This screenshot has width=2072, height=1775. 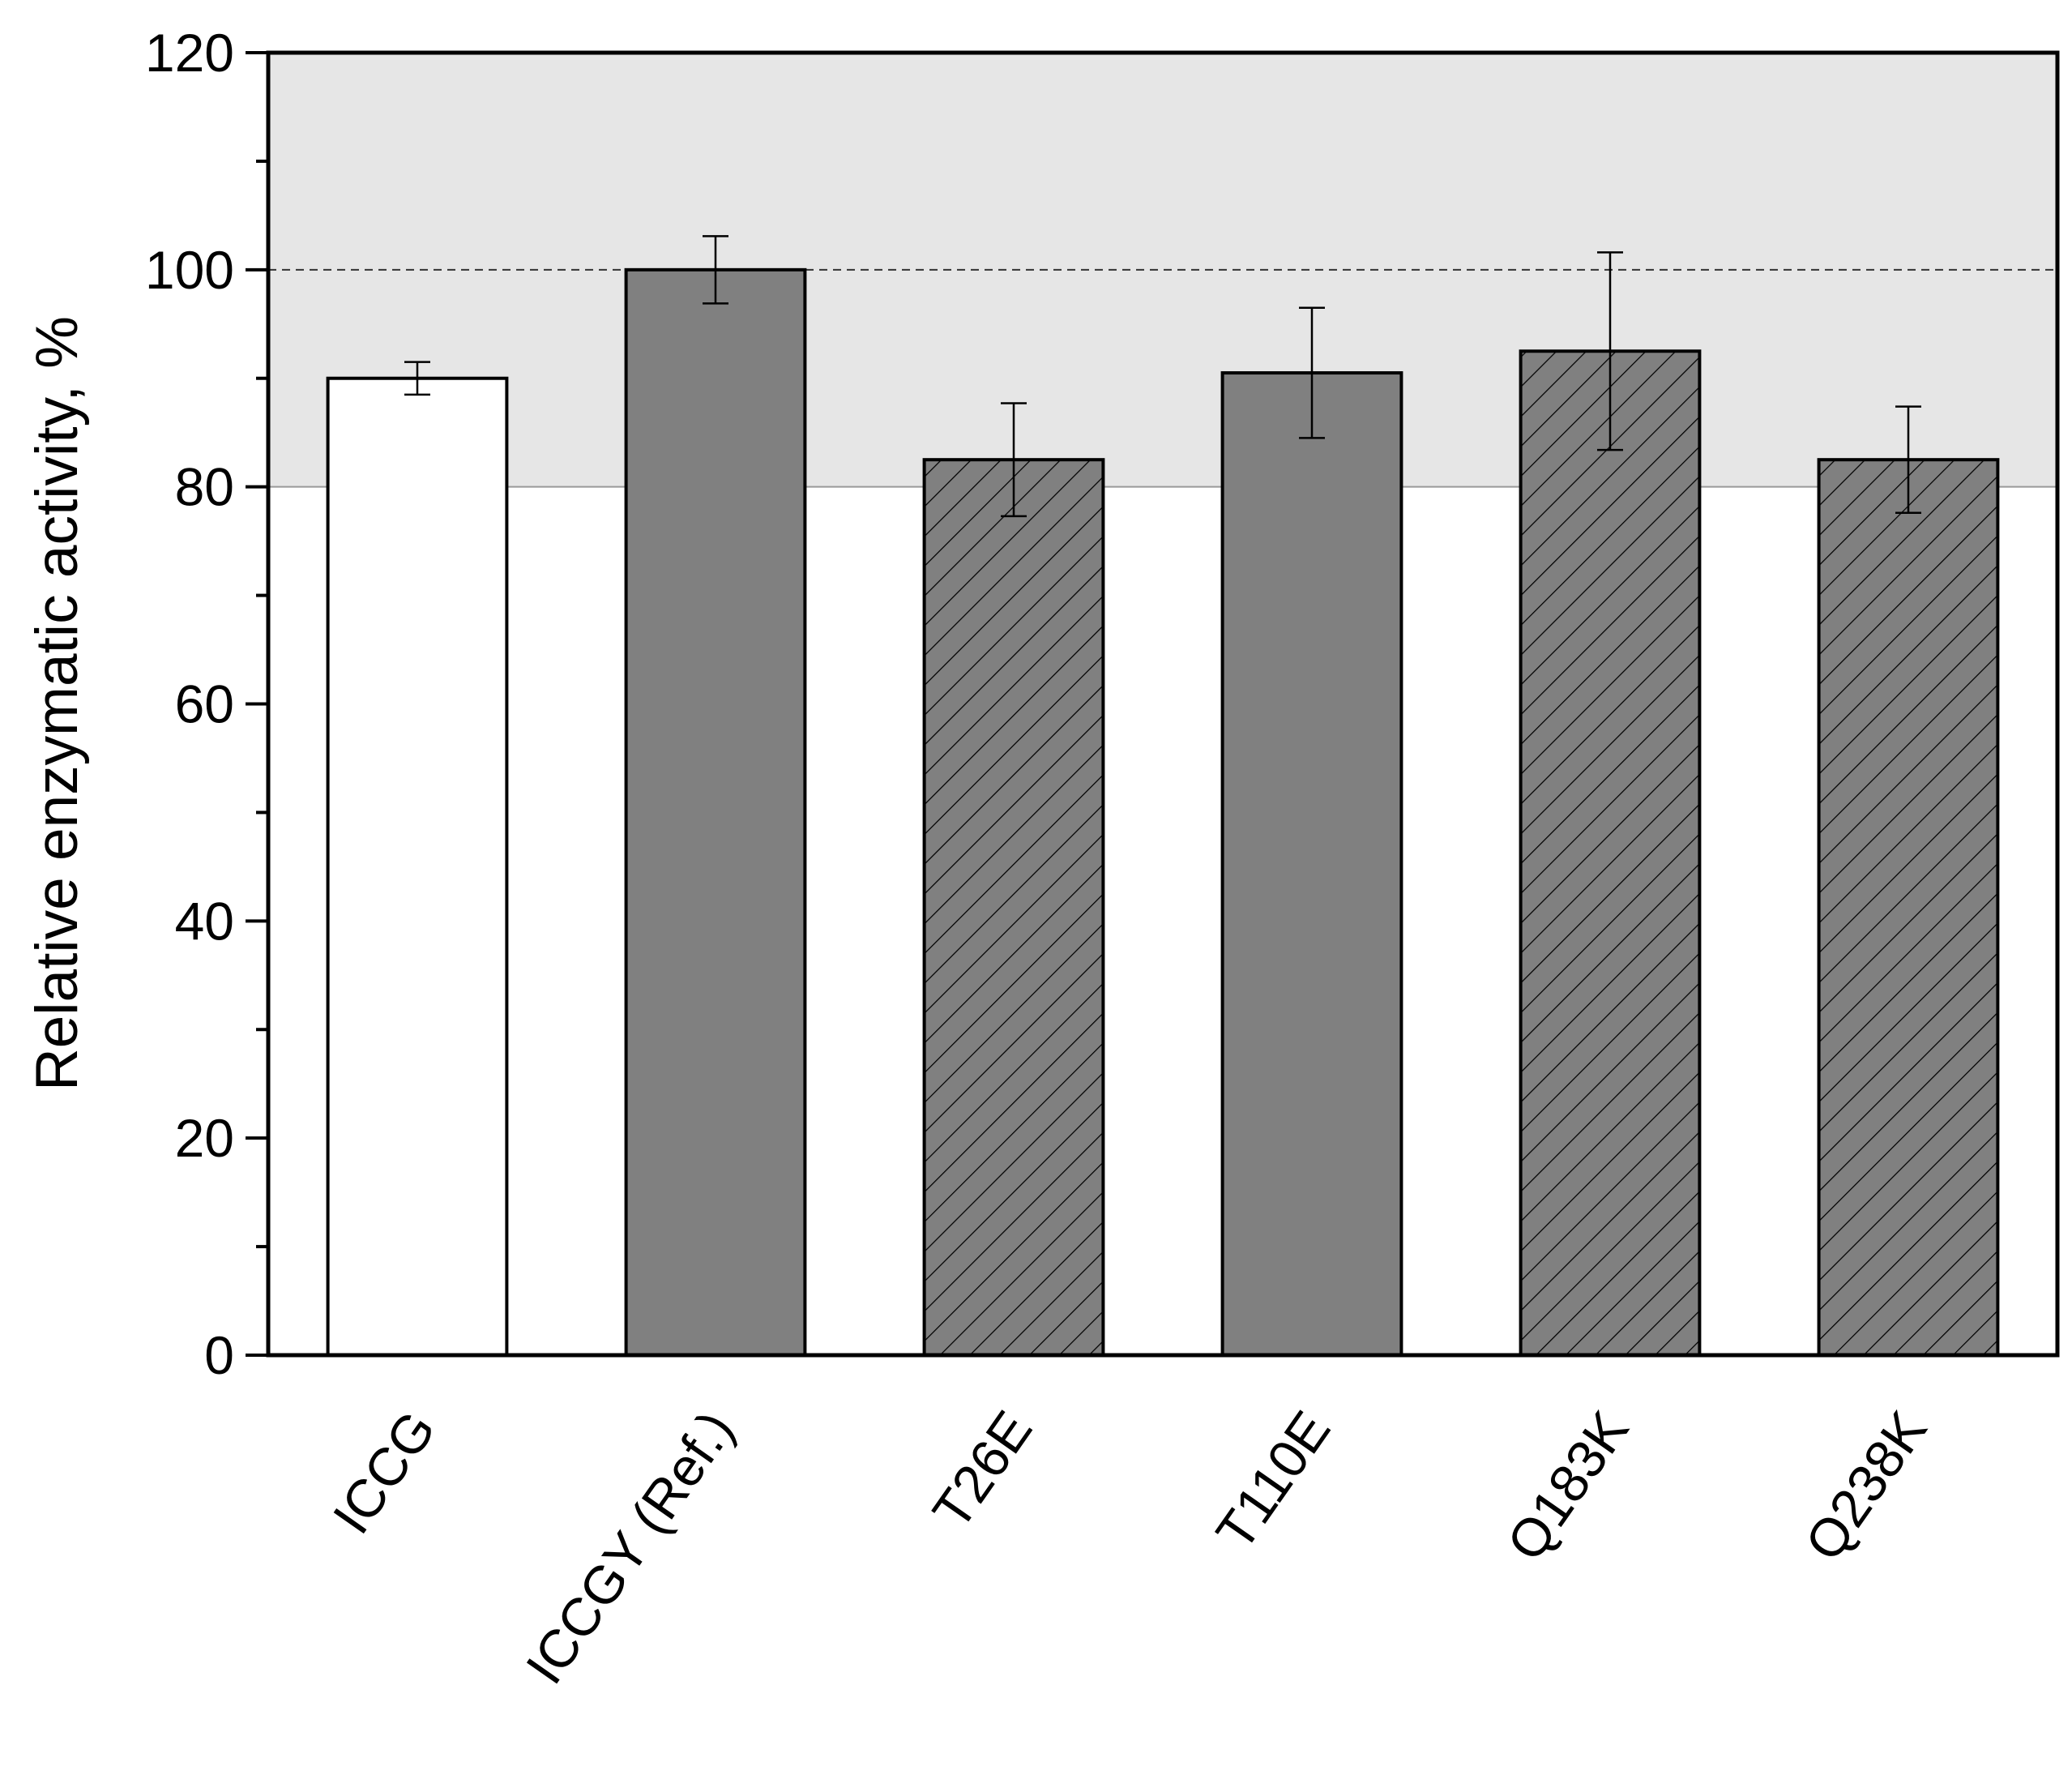 What do you see at coordinates (204, 1138) in the screenshot?
I see `y-tick-label: 20` at bounding box center [204, 1138].